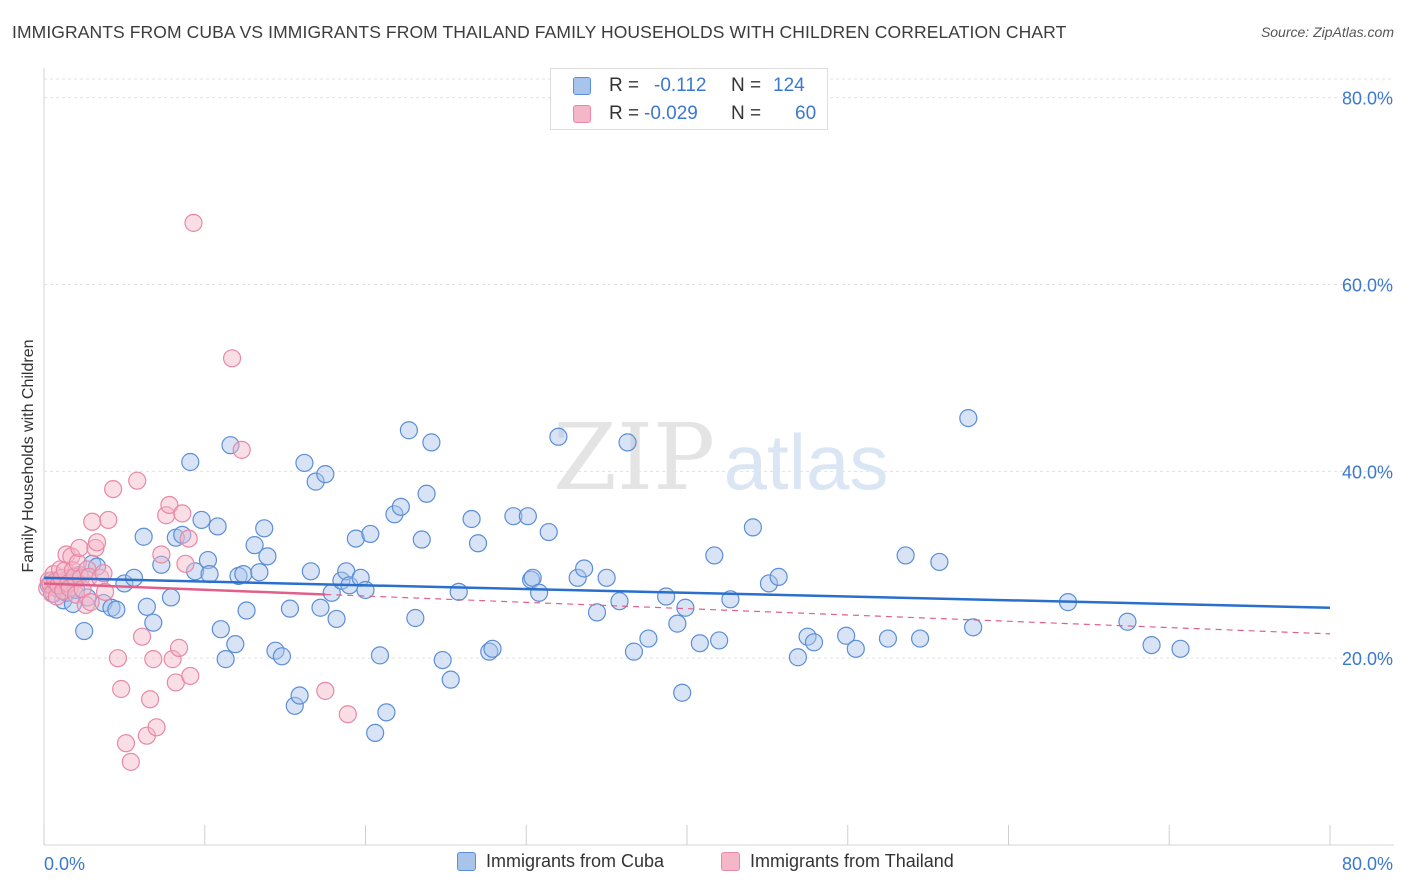 The image size is (1406, 892). I want to click on stats-row-thailand: R = -0.029 N = 60, so click(698, 114).